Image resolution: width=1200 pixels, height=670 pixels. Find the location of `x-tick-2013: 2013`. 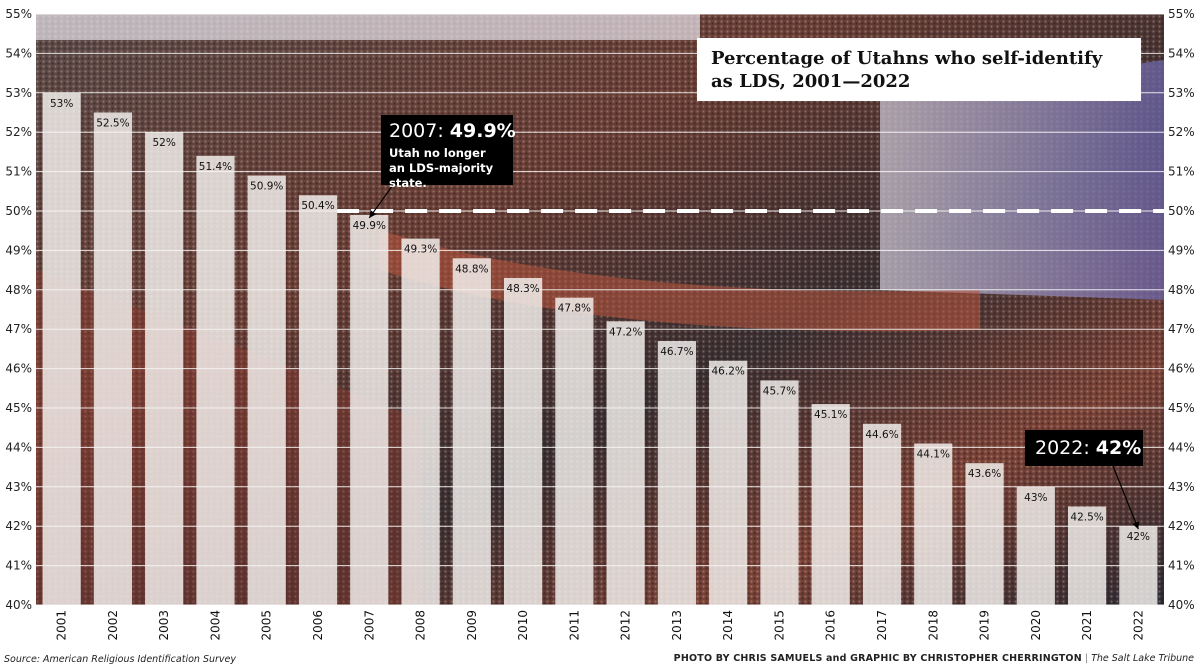

x-tick-2013: 2013 is located at coordinates (677, 625).